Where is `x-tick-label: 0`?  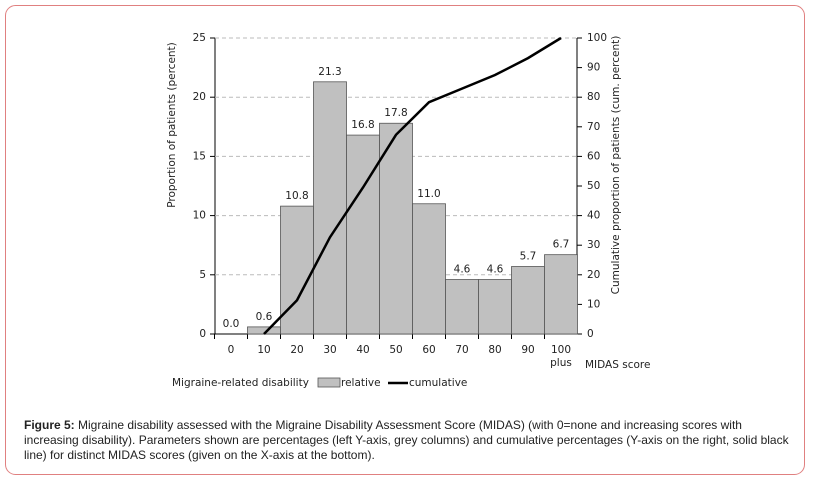 x-tick-label: 0 is located at coordinates (231, 350).